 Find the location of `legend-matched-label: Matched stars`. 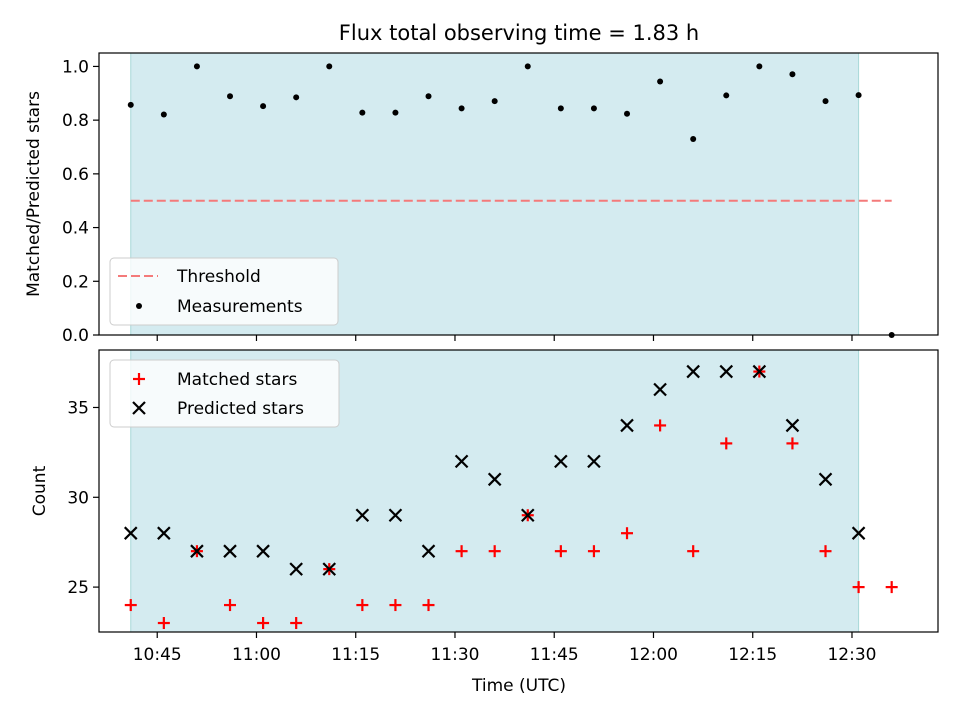

legend-matched-label: Matched stars is located at coordinates (237, 380).